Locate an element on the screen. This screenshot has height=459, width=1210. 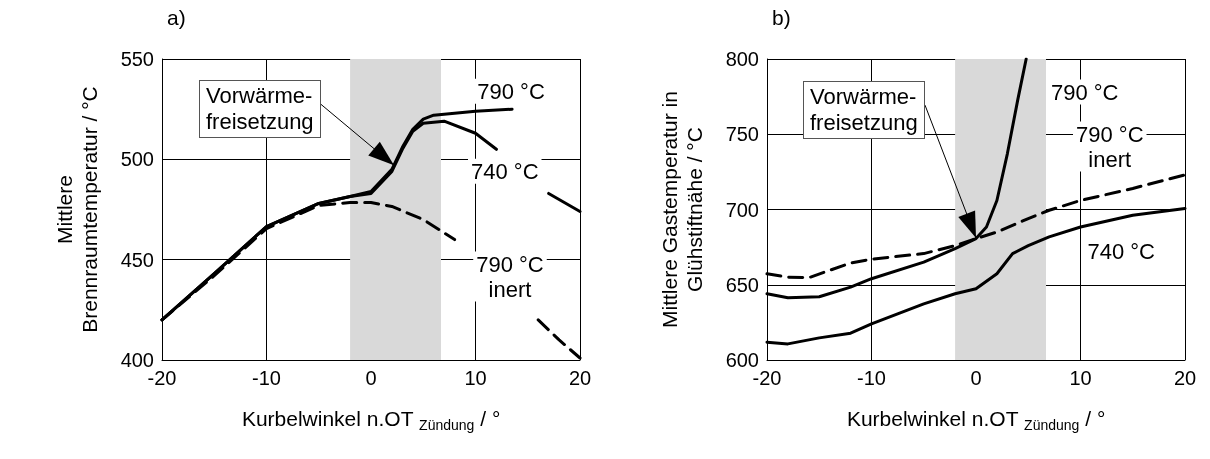
y-tick-label: 700 is located at coordinates (742, 209).